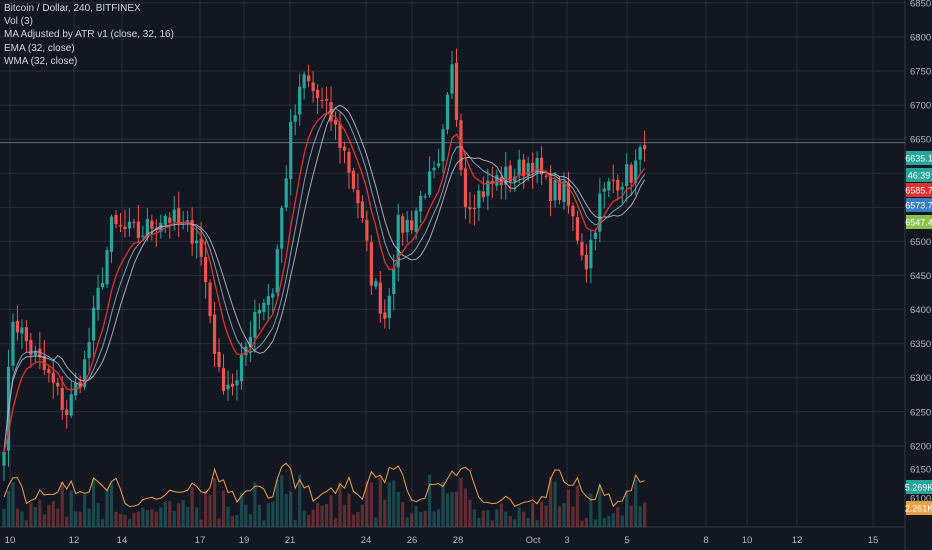  What do you see at coordinates (412, 540) in the screenshot?
I see `time-tick-label: 26` at bounding box center [412, 540].